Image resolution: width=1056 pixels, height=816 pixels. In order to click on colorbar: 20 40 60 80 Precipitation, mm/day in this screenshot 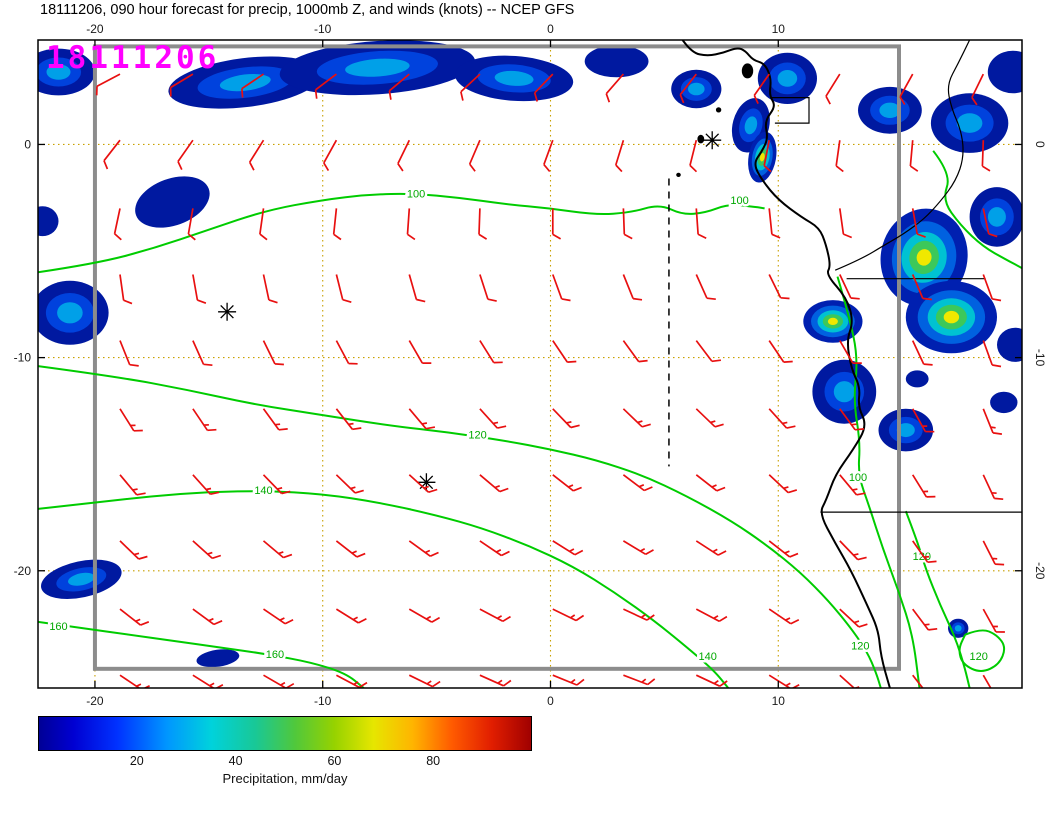, I will do `click(285, 751)`.